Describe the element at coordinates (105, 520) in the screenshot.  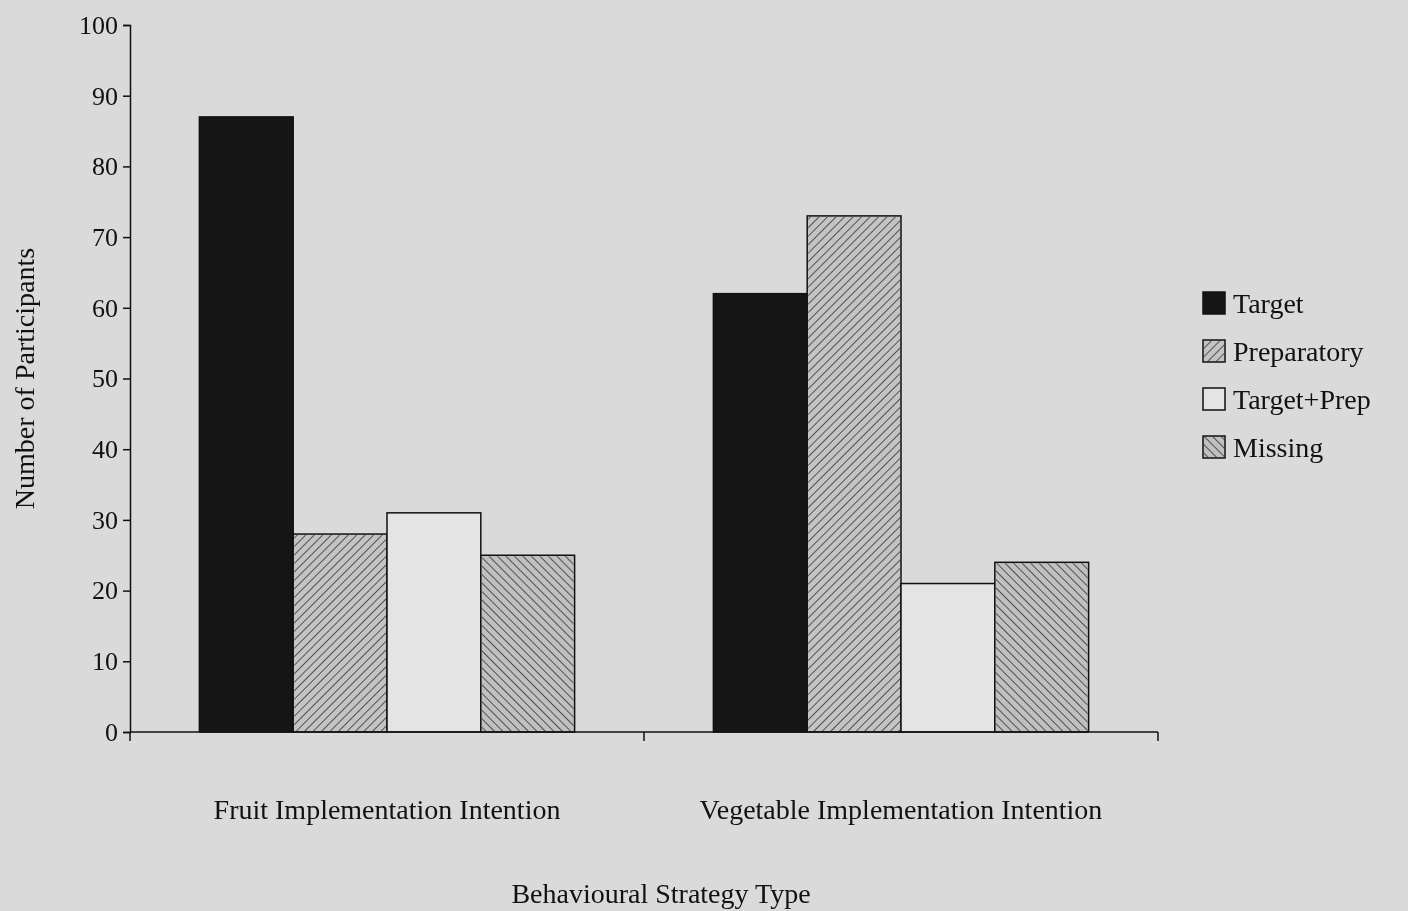
I see `y-tick-label: 30` at that location.